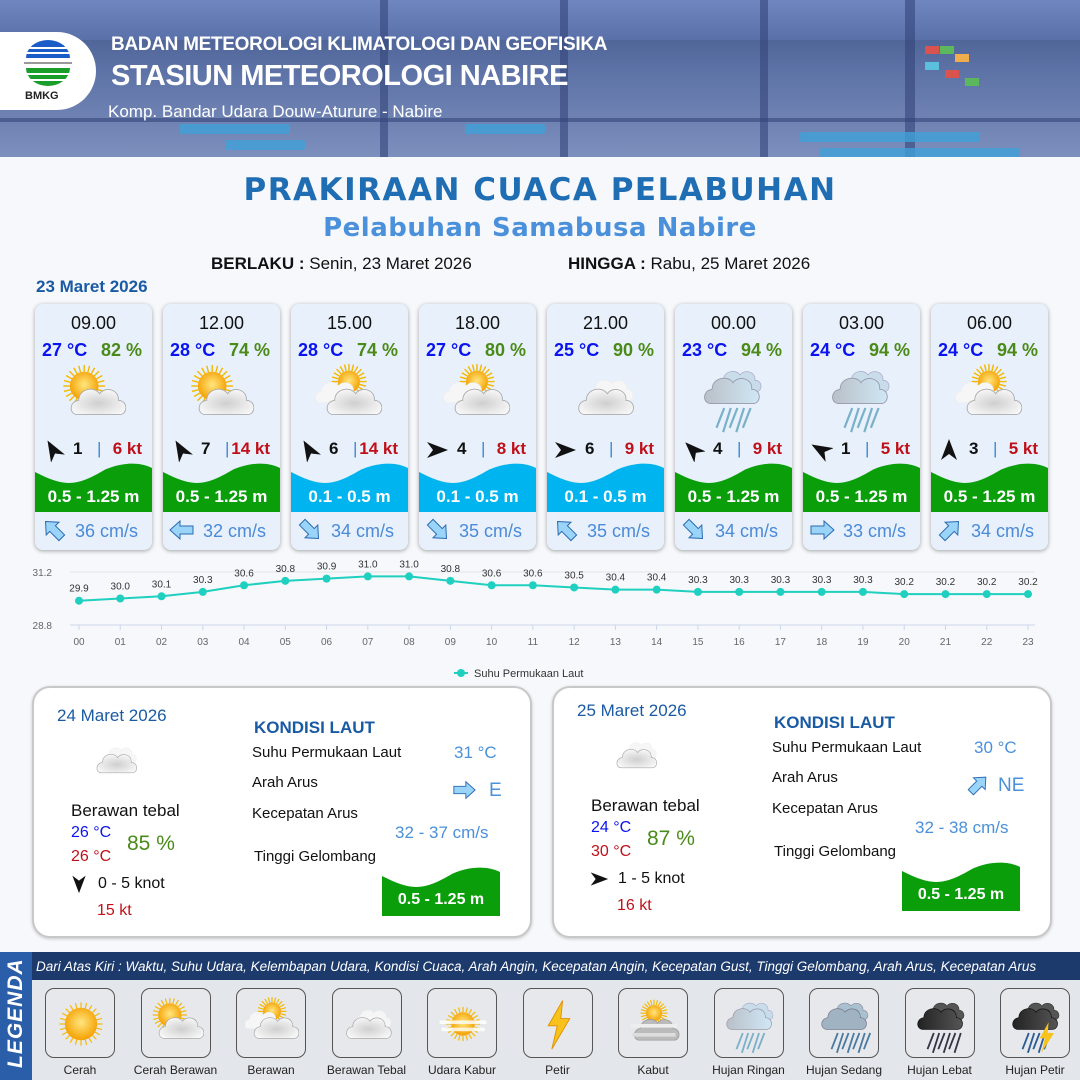 Image resolution: width=1080 pixels, height=1080 pixels. Describe the element at coordinates (315, 856) in the screenshot. I see `wave-height-label: Tinggi Gelombang` at that location.